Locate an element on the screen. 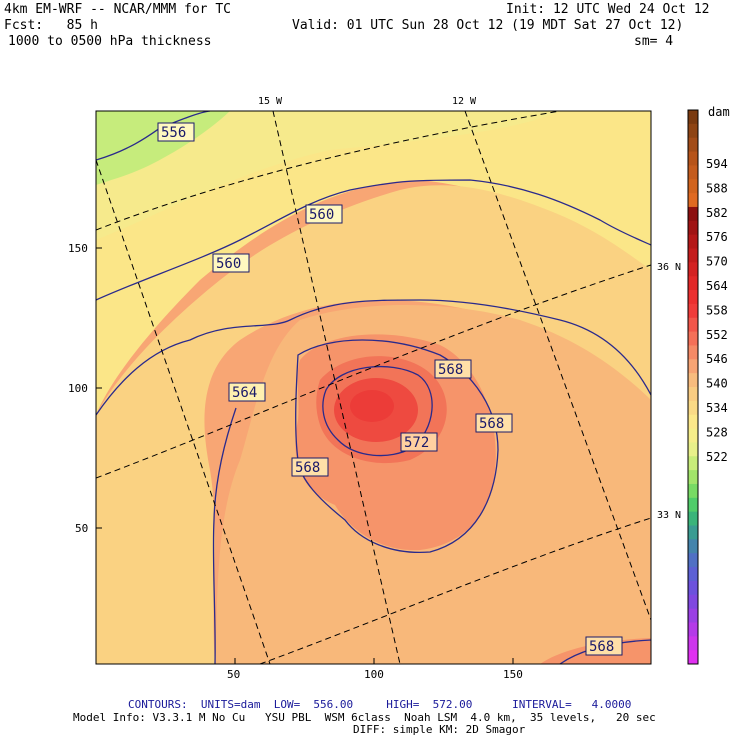 This screenshot has height=740, width=740. contour-label-568d: 568 is located at coordinates (604, 646).